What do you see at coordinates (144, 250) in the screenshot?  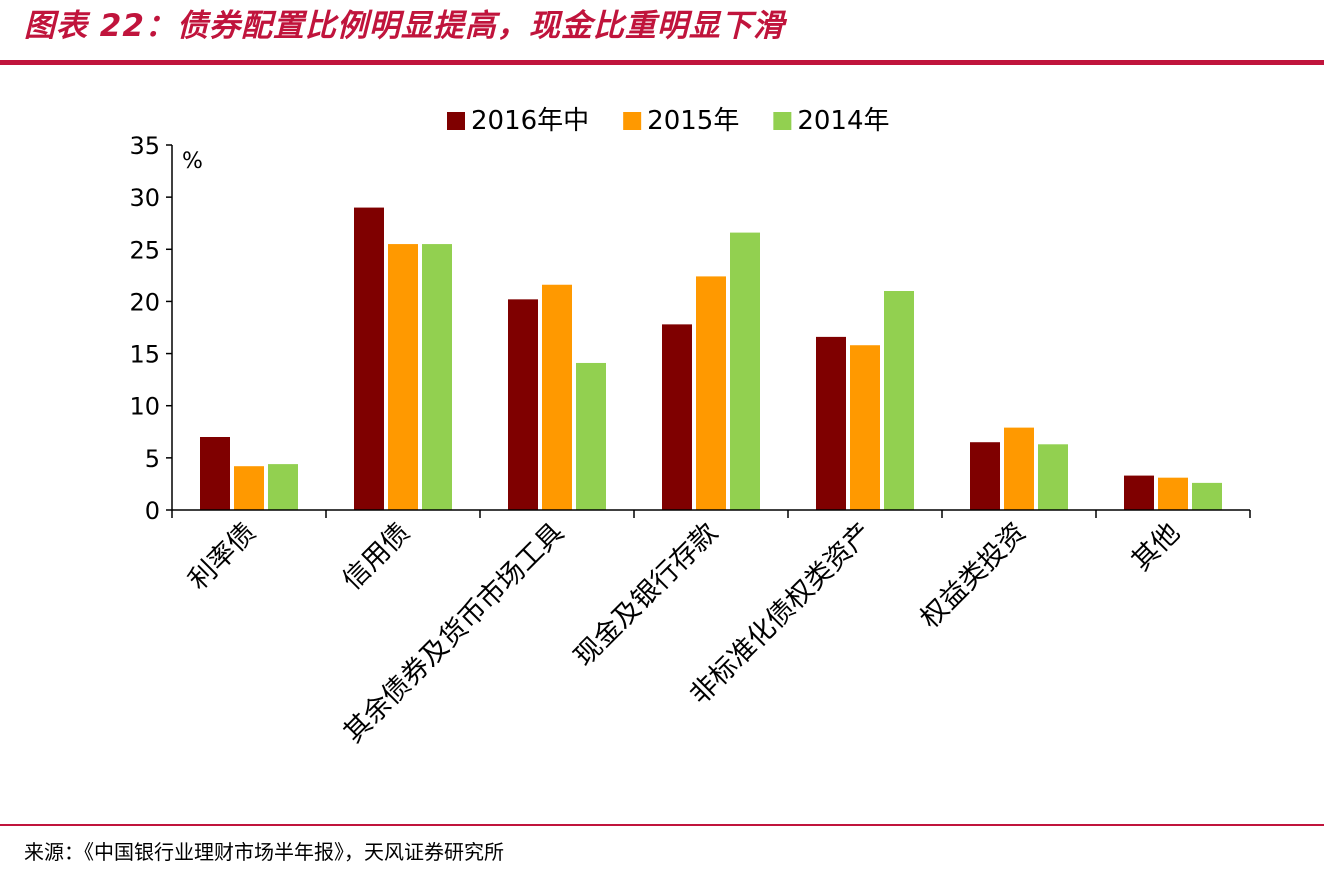 I see `y-tick-label: 25` at bounding box center [144, 250].